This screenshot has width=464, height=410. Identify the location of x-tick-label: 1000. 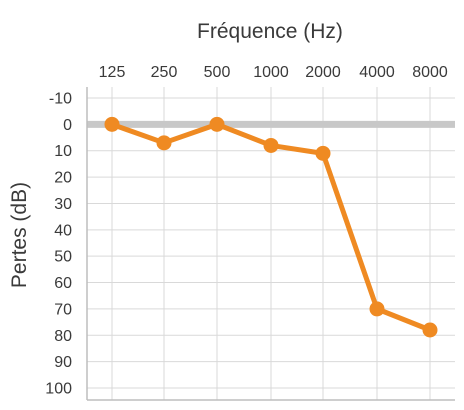
(271, 72).